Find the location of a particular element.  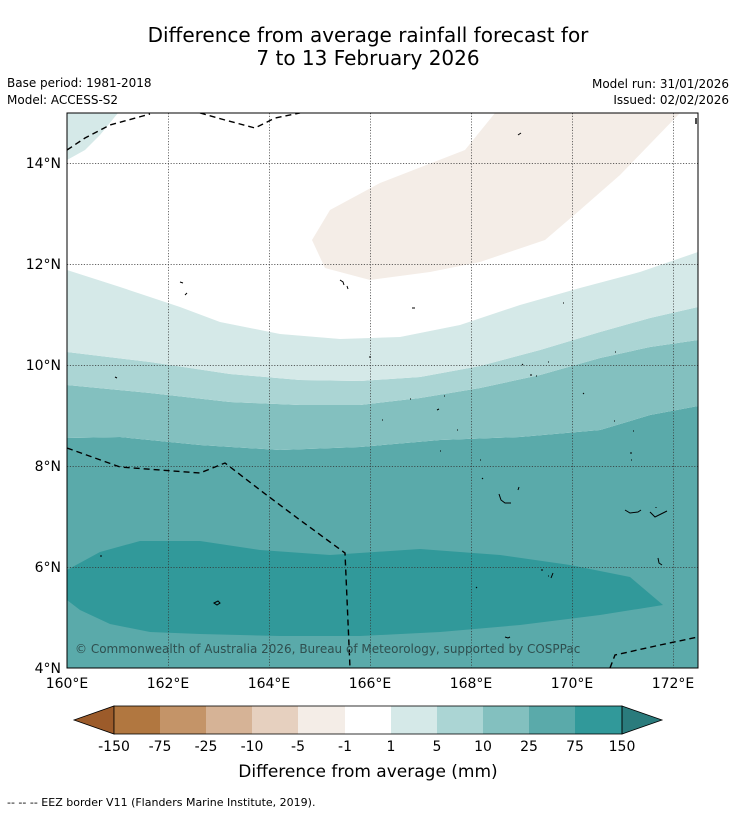

rain-contour-neg1-neg5 is located at coordinates (496, 196).